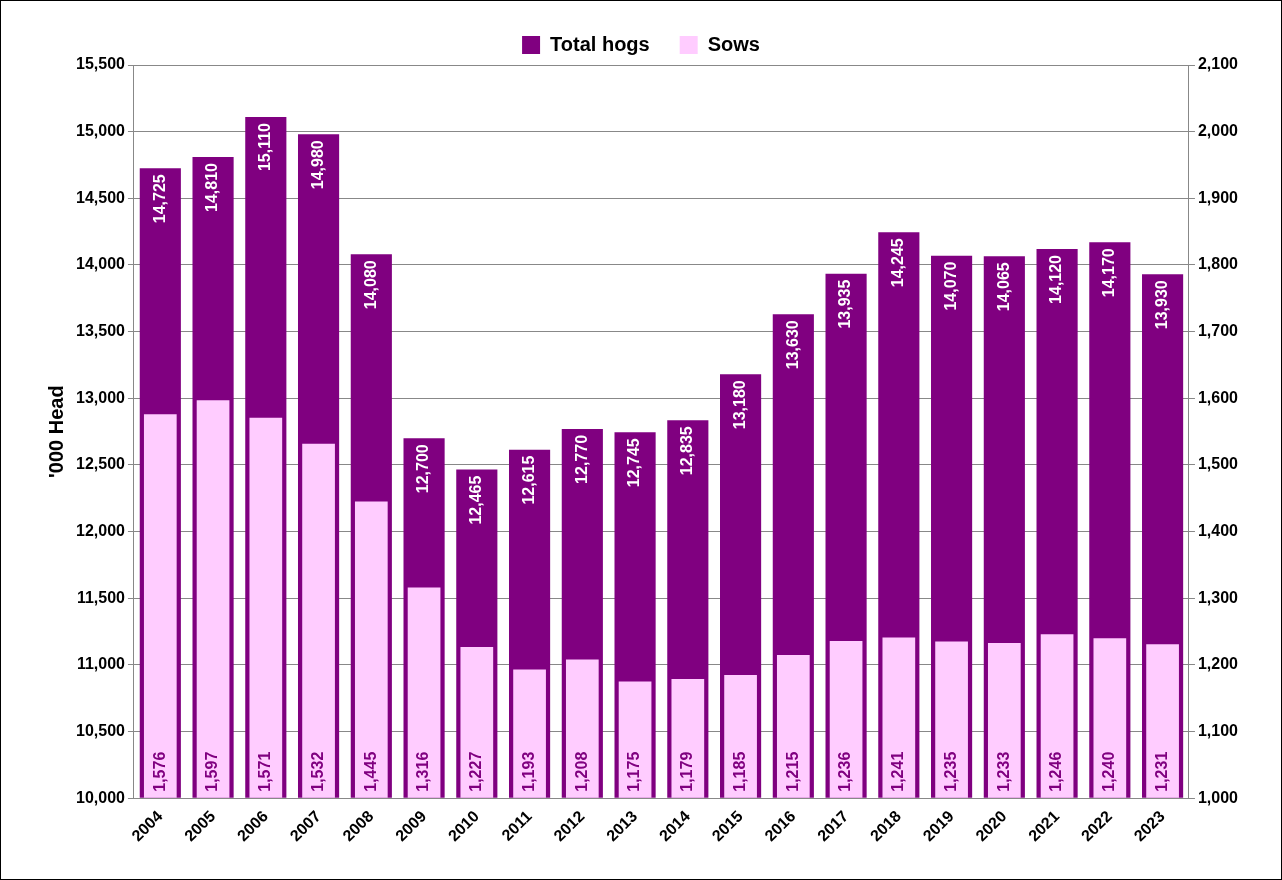  Describe the element at coordinates (370, 771) in the screenshot. I see `data-label: 1,445` at that location.